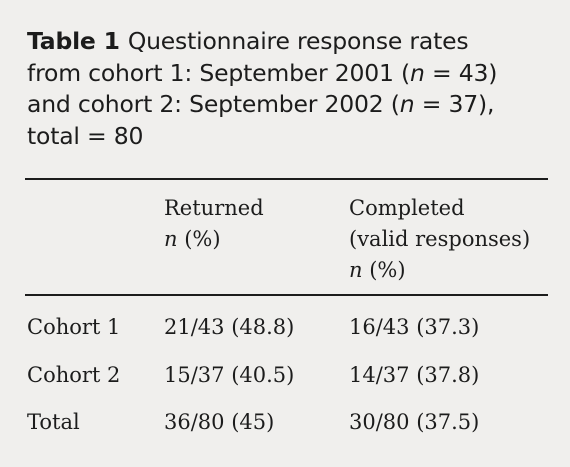 The height and width of the screenshot is (467, 570). I want to click on row-label: Cohort 2, so click(74, 375).